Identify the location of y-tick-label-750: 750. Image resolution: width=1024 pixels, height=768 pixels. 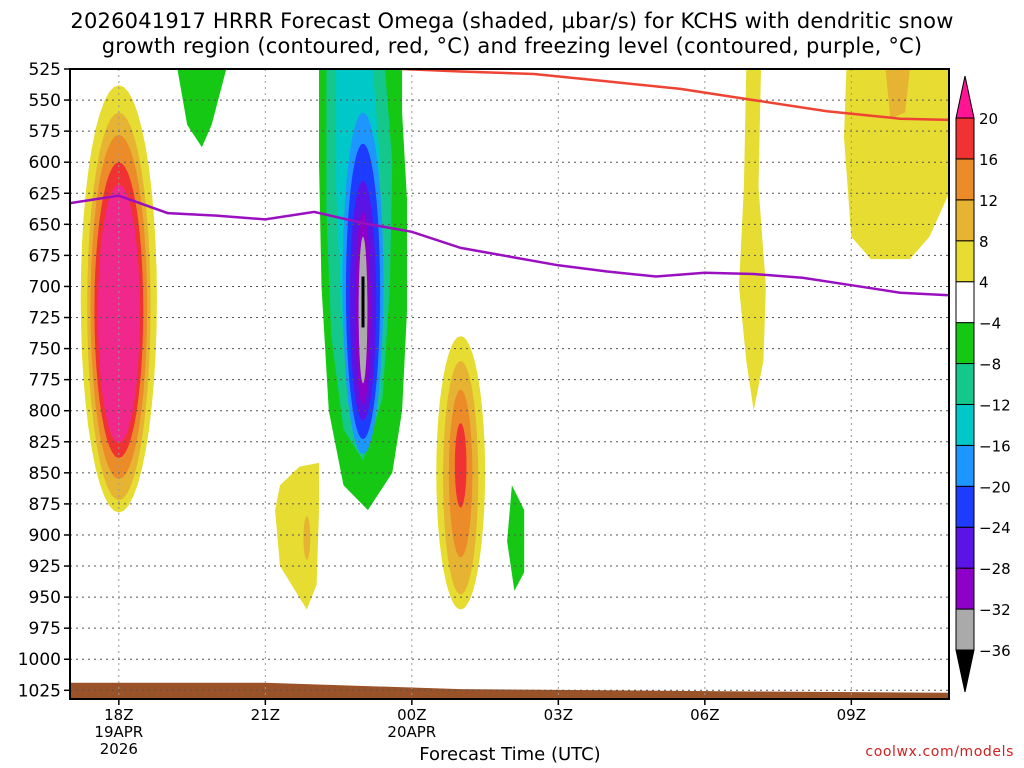
(45, 350).